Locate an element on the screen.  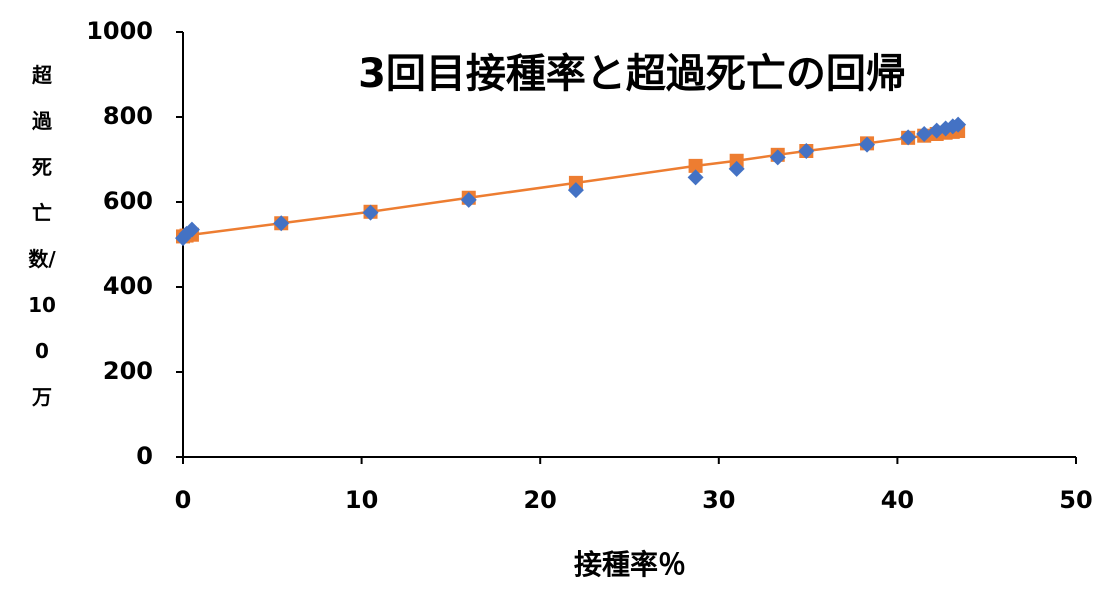
y-tick-label: 800 is located at coordinates (128, 116).